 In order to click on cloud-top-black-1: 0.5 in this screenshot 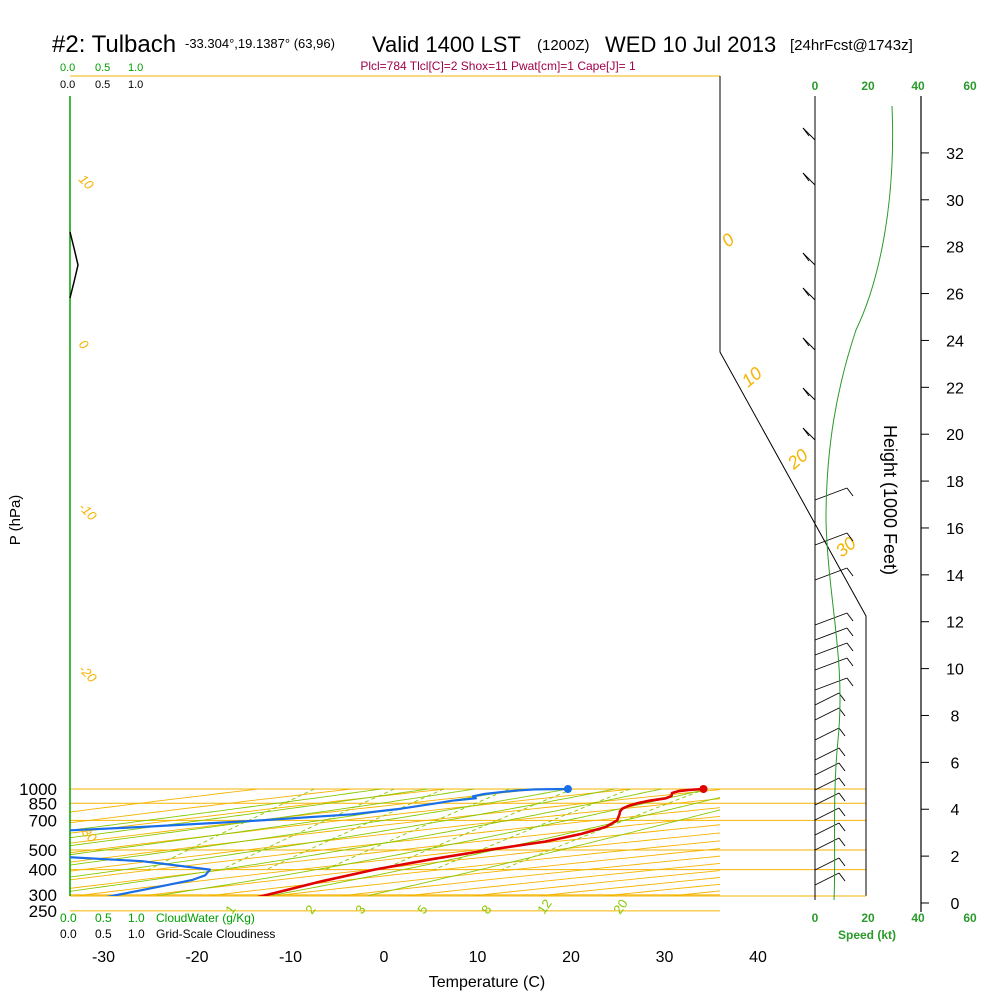, I will do `click(102, 85)`.